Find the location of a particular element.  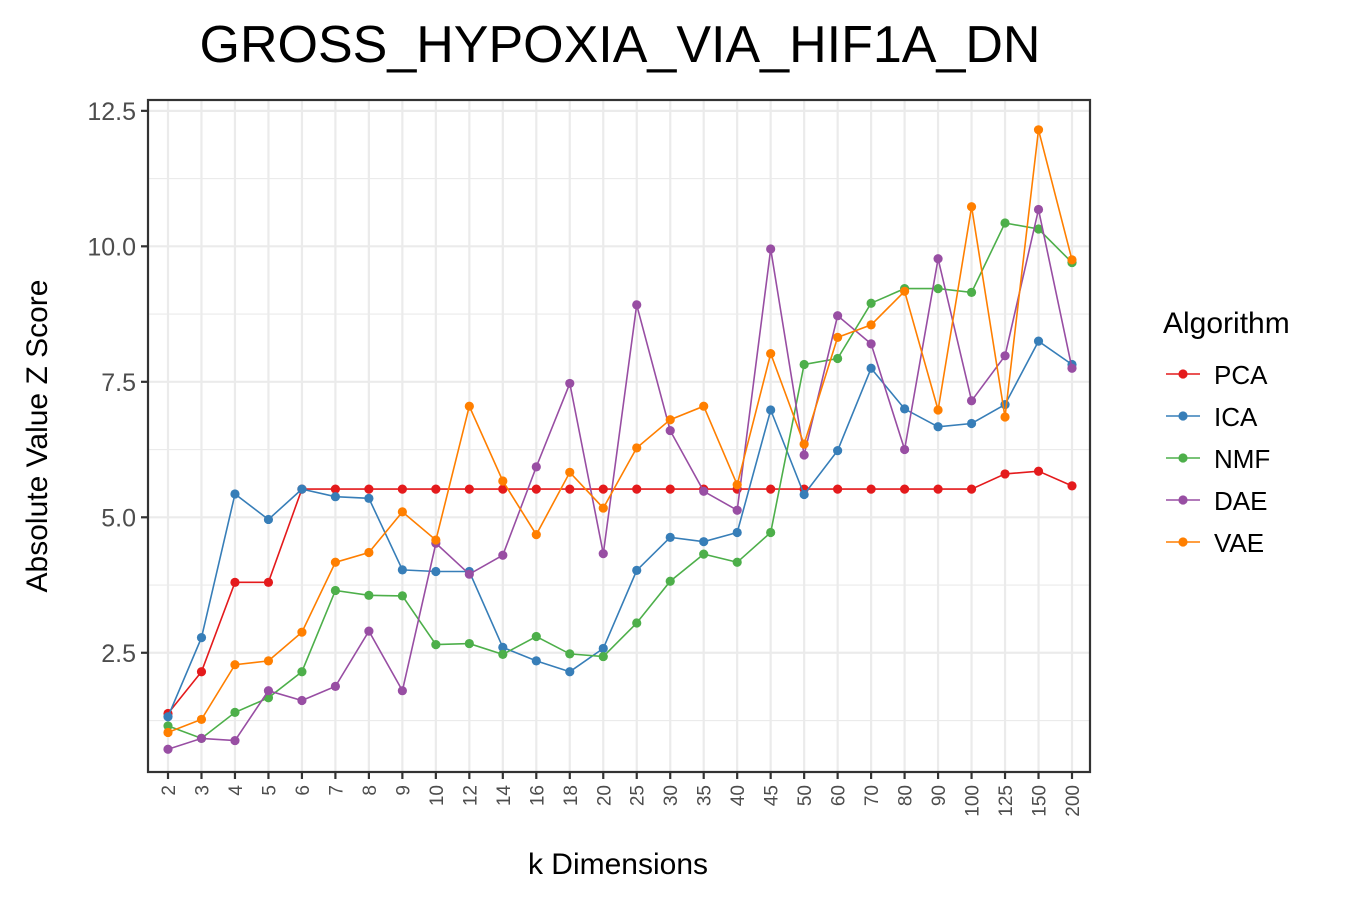

legend-item-ica: ICA is located at coordinates (1212, 417).